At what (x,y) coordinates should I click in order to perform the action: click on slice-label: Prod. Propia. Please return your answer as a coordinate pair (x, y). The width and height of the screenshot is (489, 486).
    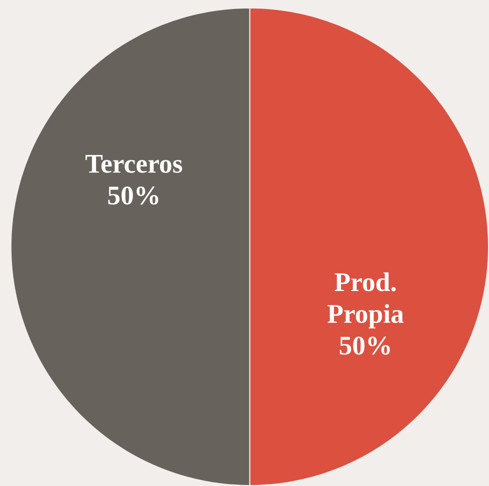
    Looking at the image, I should click on (366, 300).